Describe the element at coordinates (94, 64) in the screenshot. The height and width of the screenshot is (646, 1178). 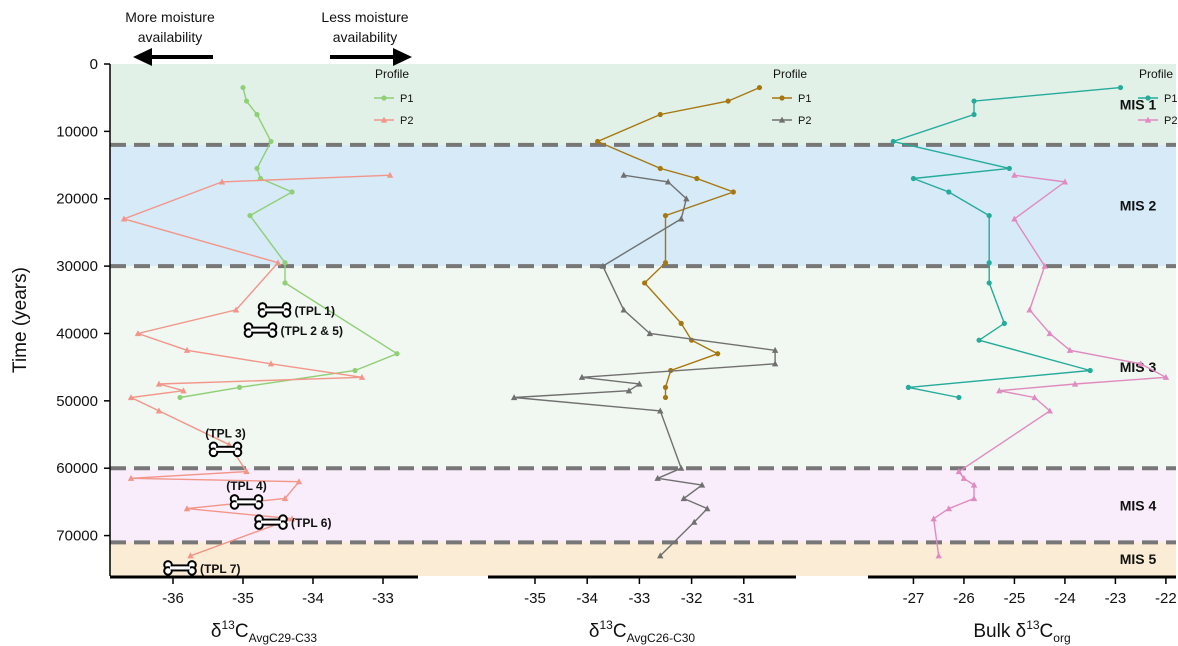
I see `y-tick-label: 0` at that location.